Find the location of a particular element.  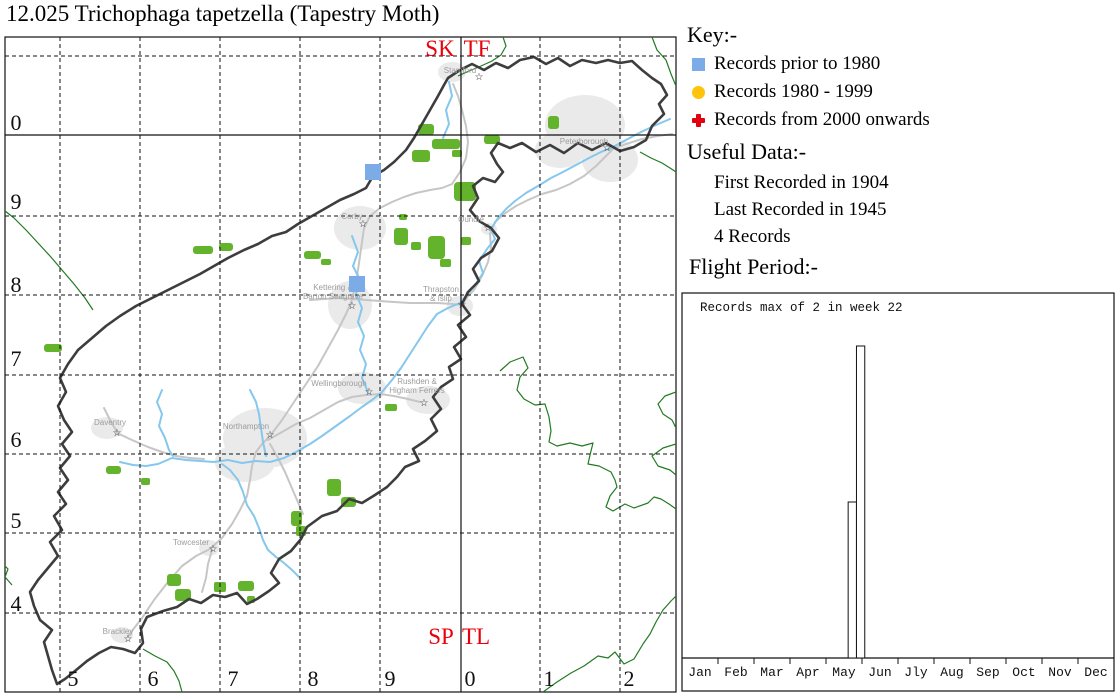

town-label: Stamford is located at coordinates (460, 70).